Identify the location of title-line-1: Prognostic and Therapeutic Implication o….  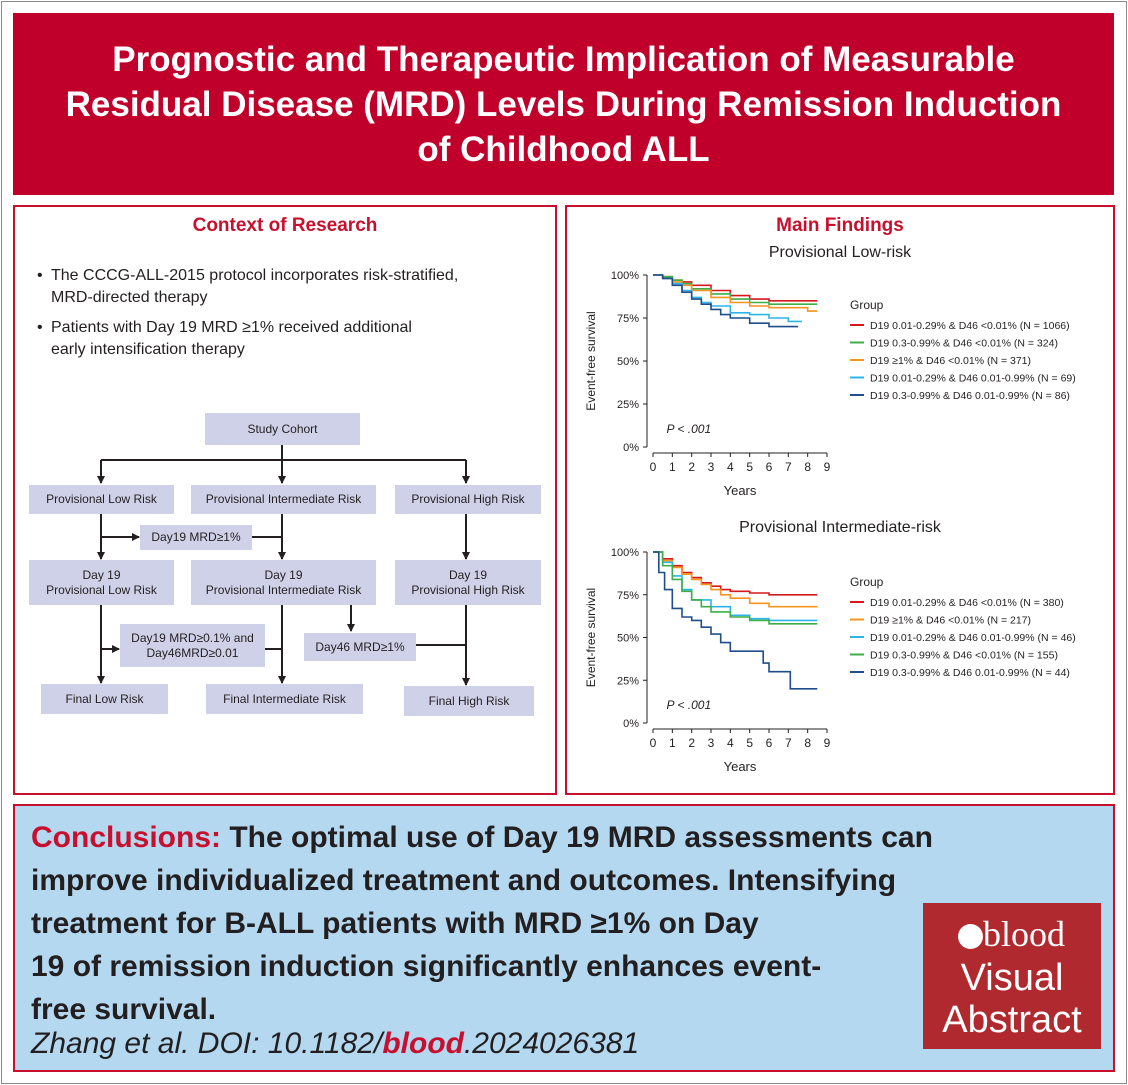
(563, 59).